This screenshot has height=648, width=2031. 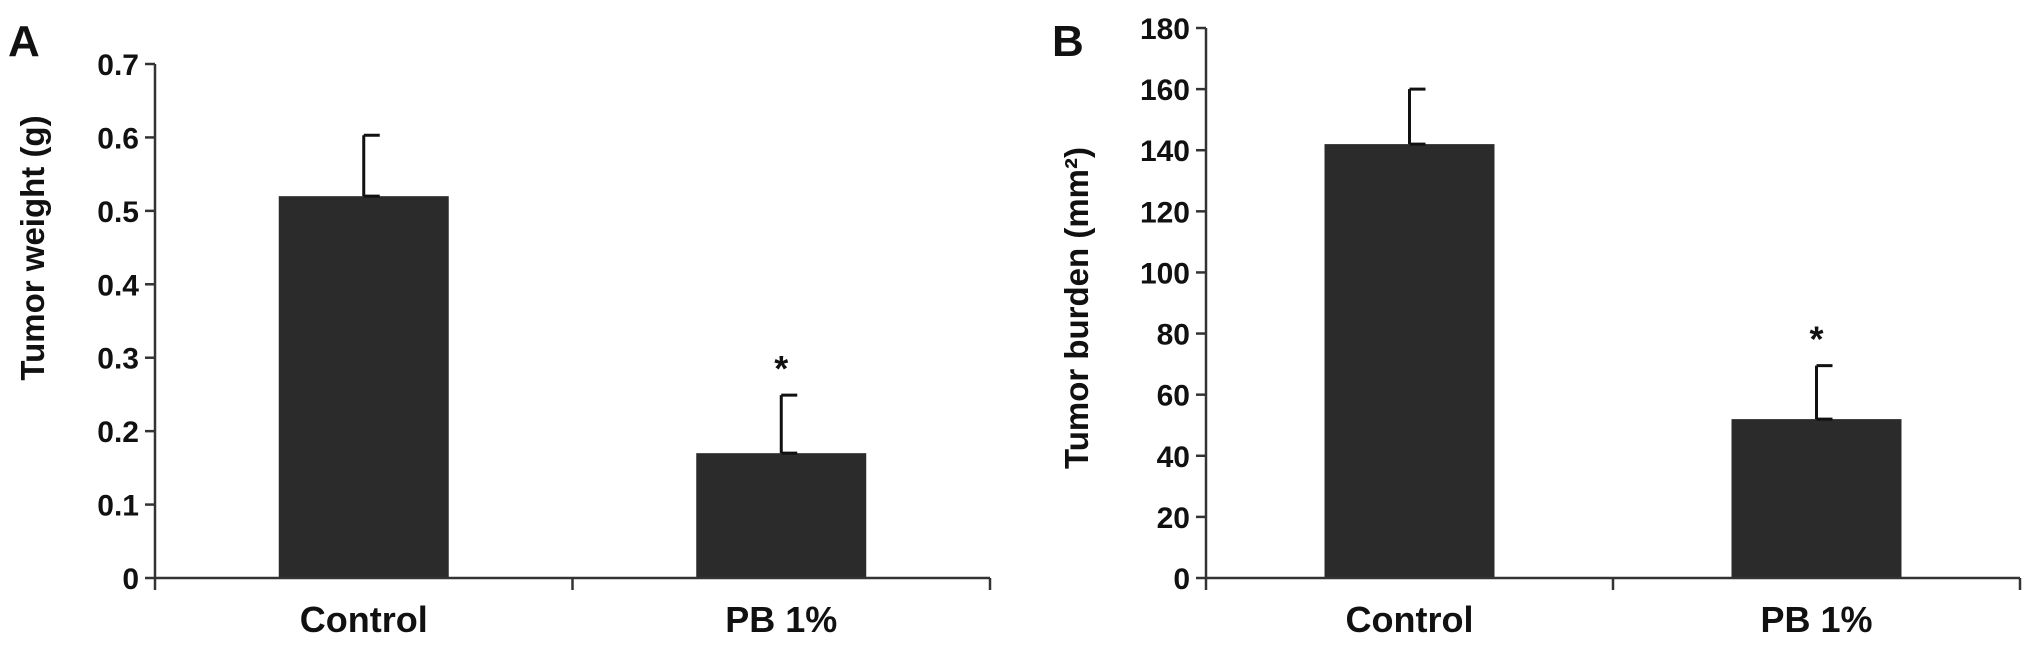 What do you see at coordinates (1173, 304) in the screenshot?
I see `y-ticks-b: 0 20 40 60 80 100 120 140 160 180` at bounding box center [1173, 304].